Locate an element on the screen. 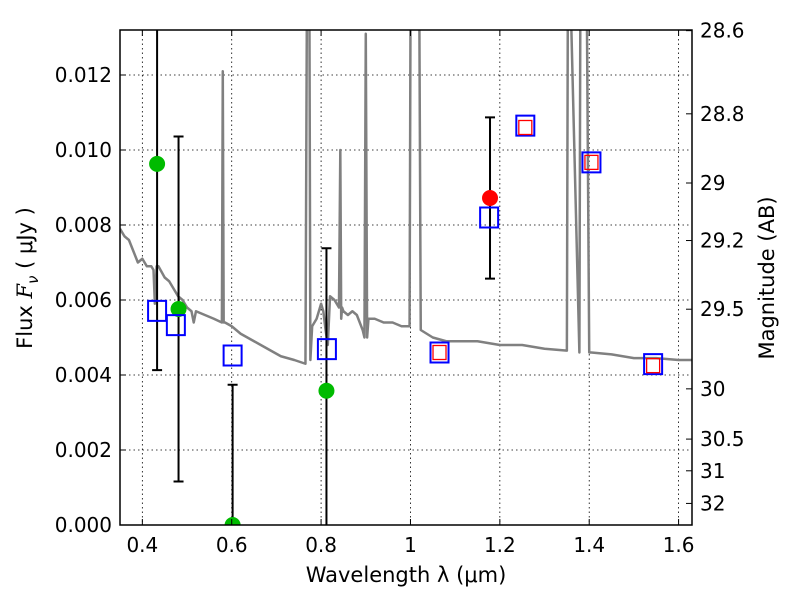 This screenshot has height=600, width=800. y2-tick-label: 29 is located at coordinates (712, 183).